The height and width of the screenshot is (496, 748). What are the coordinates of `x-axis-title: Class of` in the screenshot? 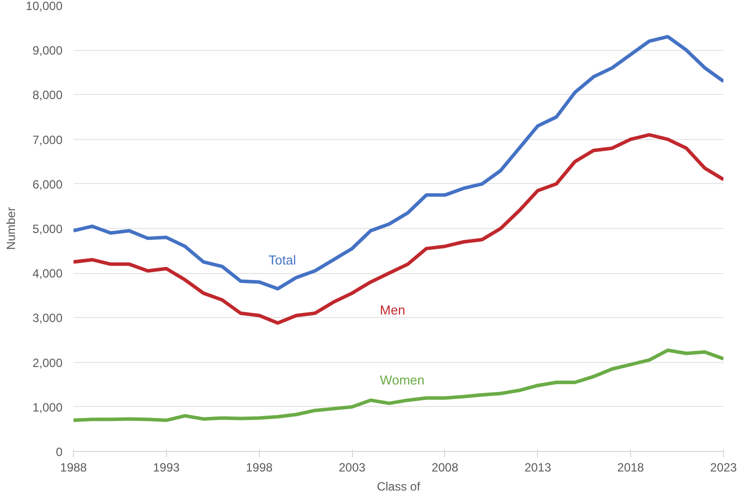 It's located at (398, 487).